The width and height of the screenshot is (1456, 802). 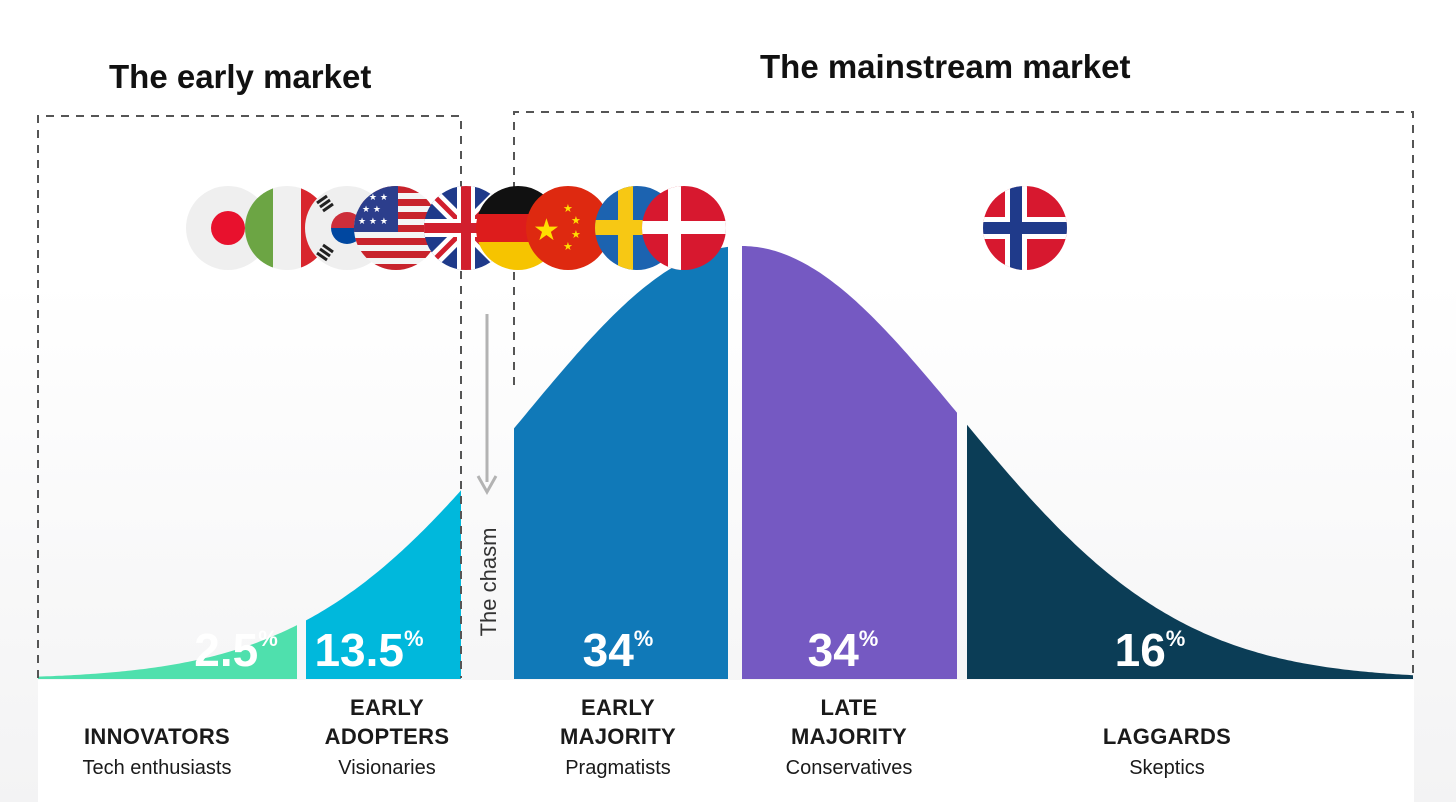 I want to click on segment-label-early-majority: EARLY MAJORITY Pragmatists, so click(x=618, y=736).